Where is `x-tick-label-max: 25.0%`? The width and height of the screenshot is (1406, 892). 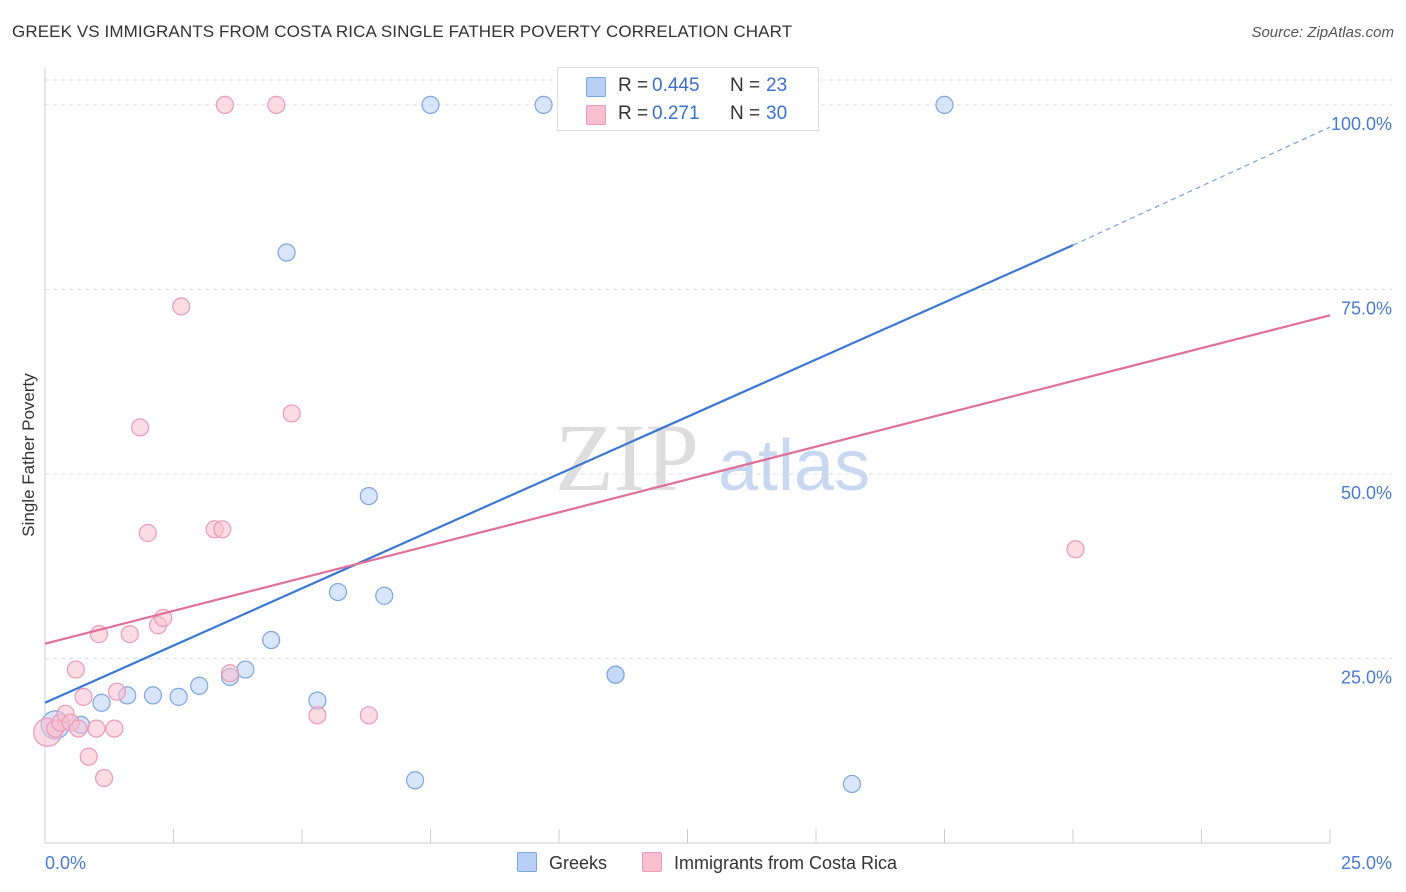 x-tick-label-max: 25.0% is located at coordinates (1366, 863).